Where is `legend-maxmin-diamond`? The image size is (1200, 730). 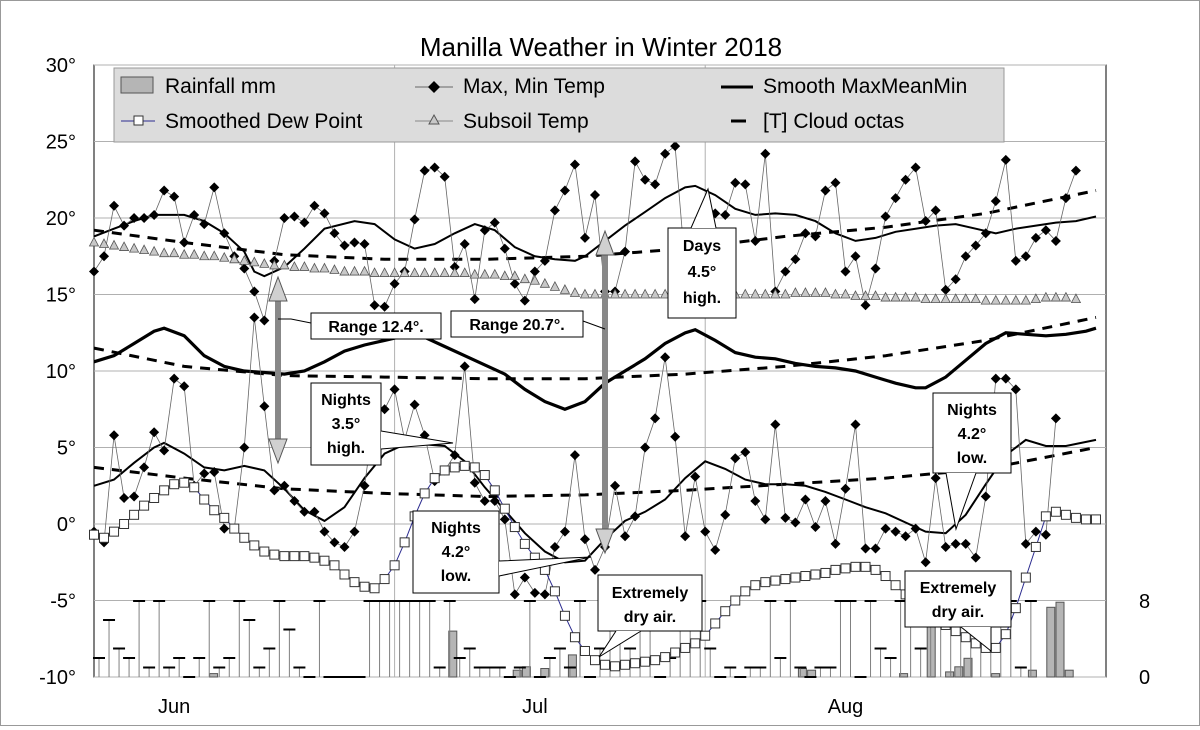 legend-maxmin-diamond is located at coordinates (434, 87).